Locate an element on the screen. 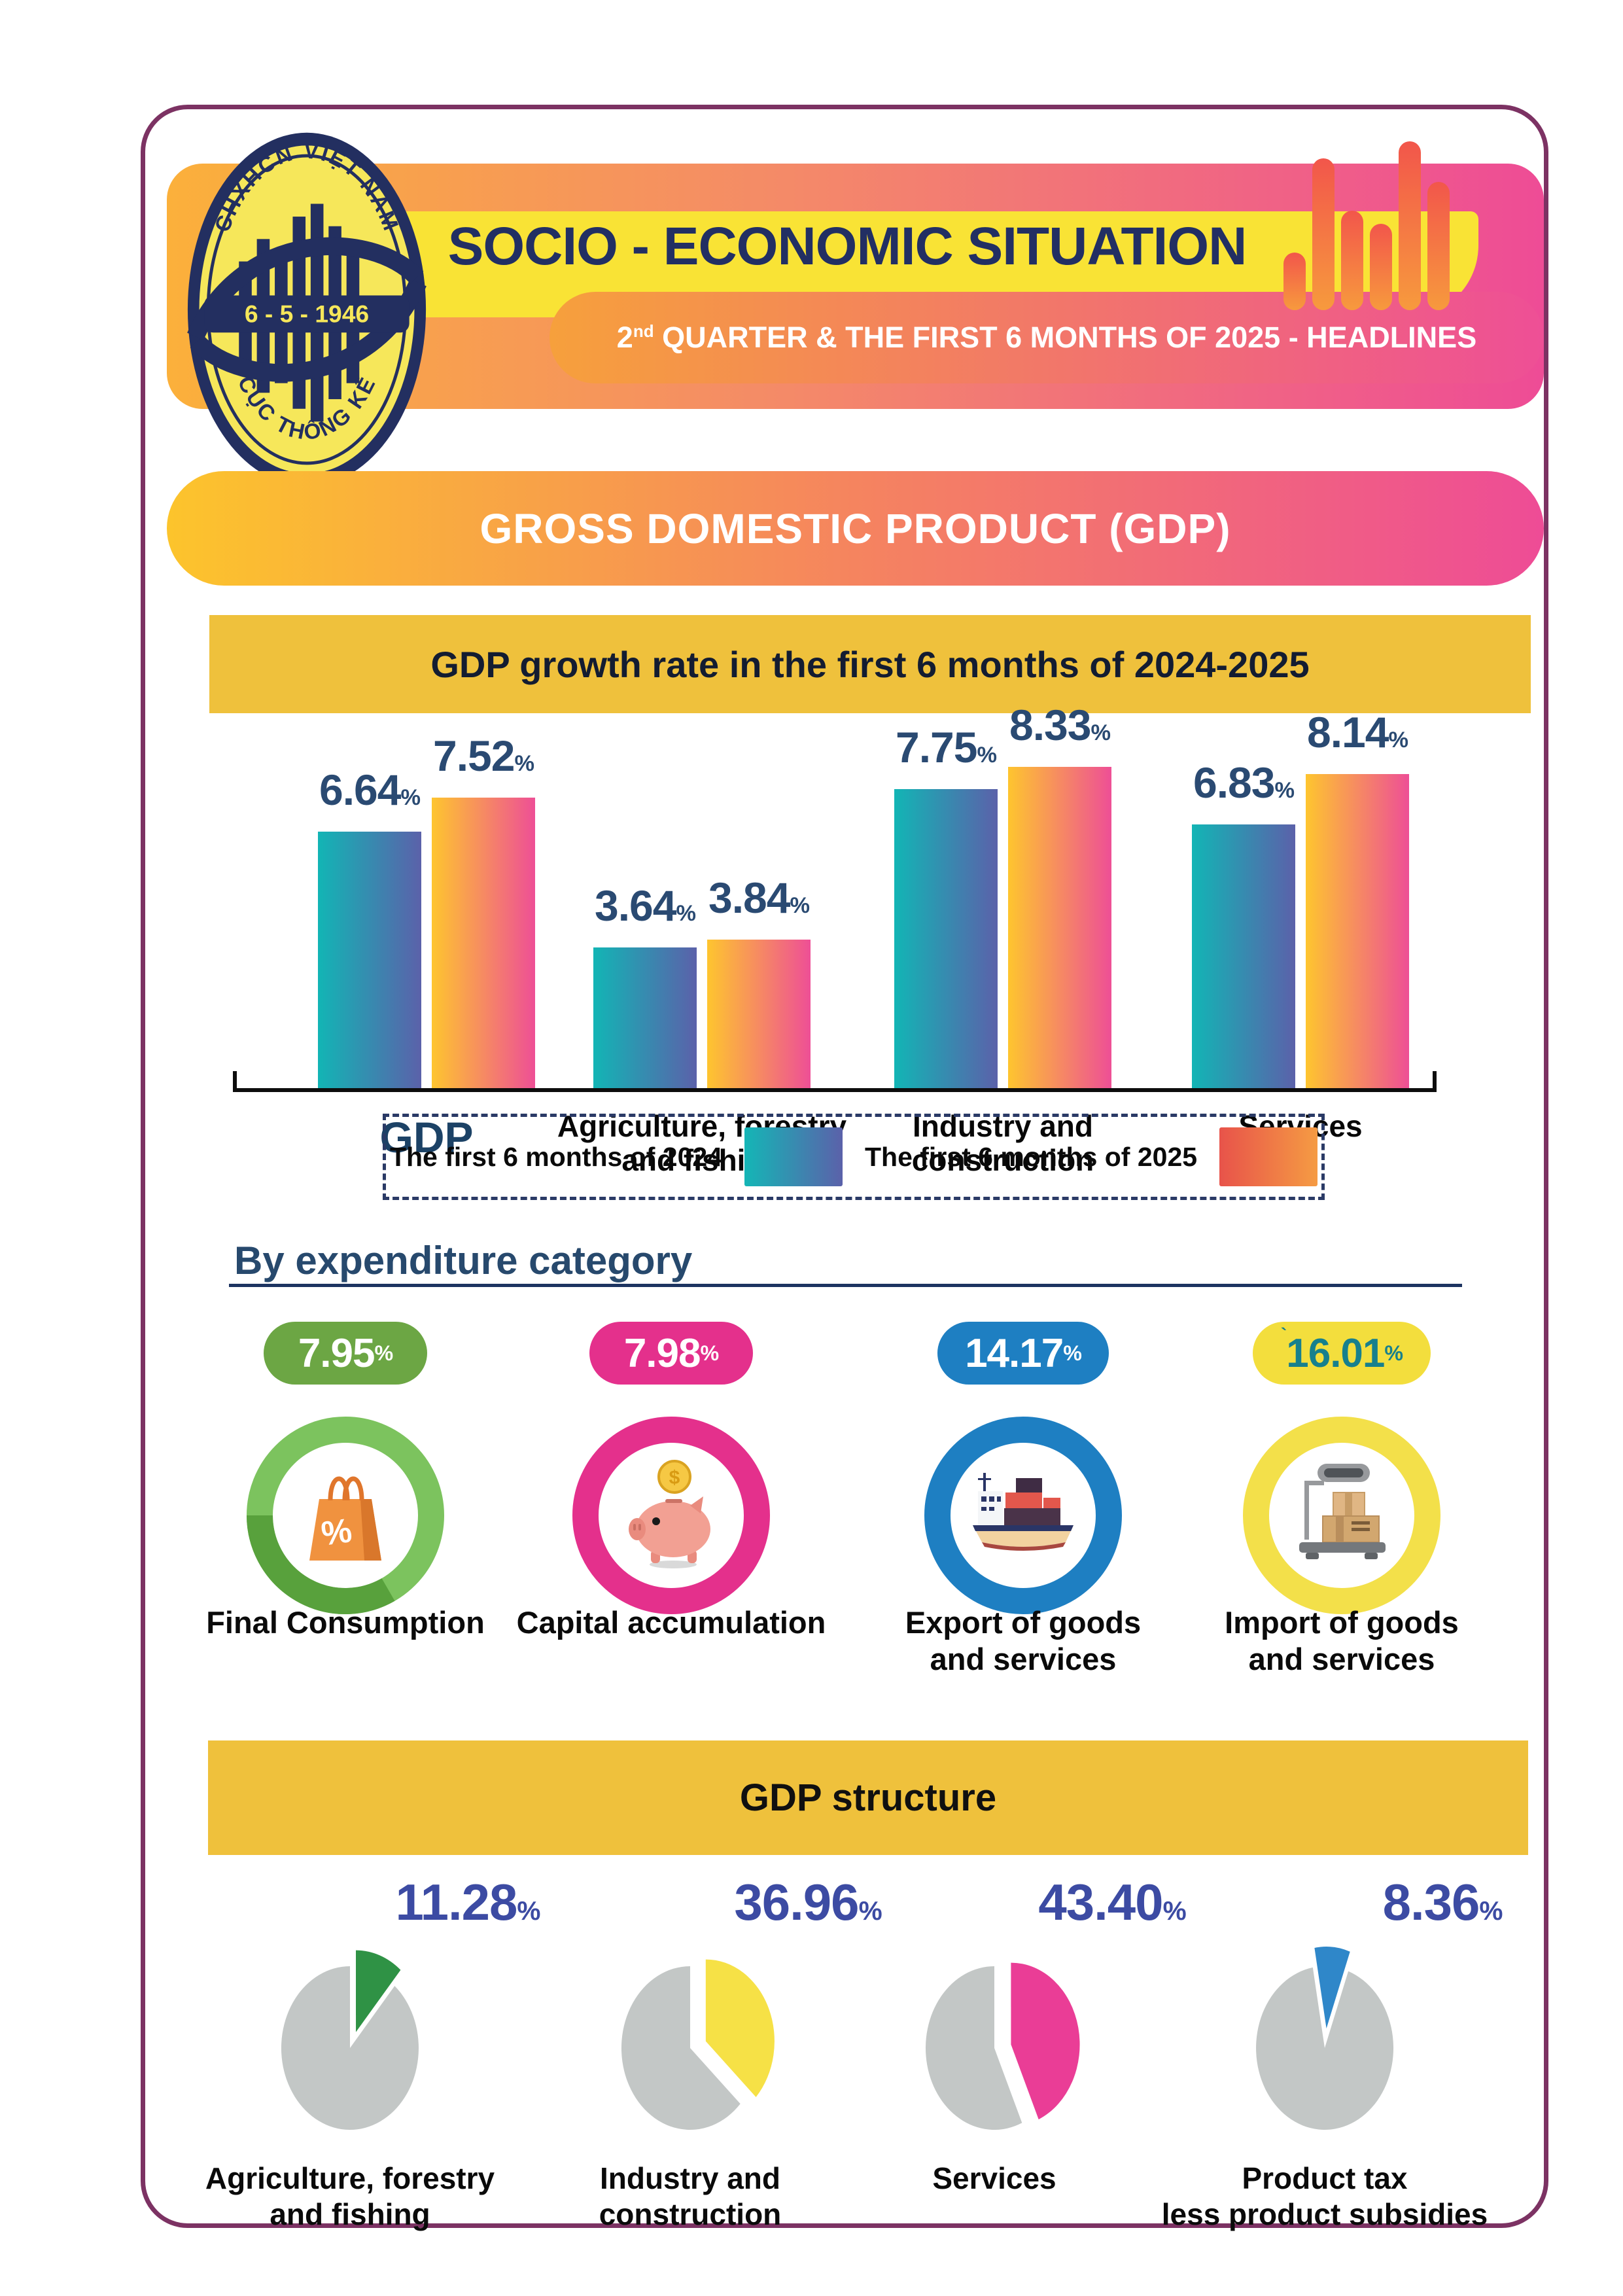  expenditure-heading: By expenditure category is located at coordinates (464, 1260).